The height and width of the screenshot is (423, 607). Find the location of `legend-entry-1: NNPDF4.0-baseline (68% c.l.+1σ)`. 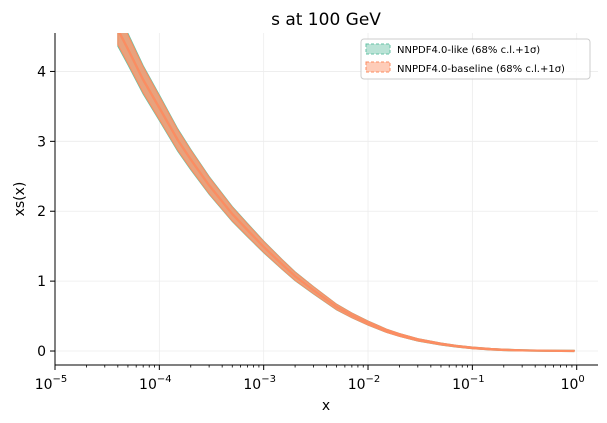

legend-entry-1: NNPDF4.0-baseline (68% c.l.+1σ) is located at coordinates (465, 68).